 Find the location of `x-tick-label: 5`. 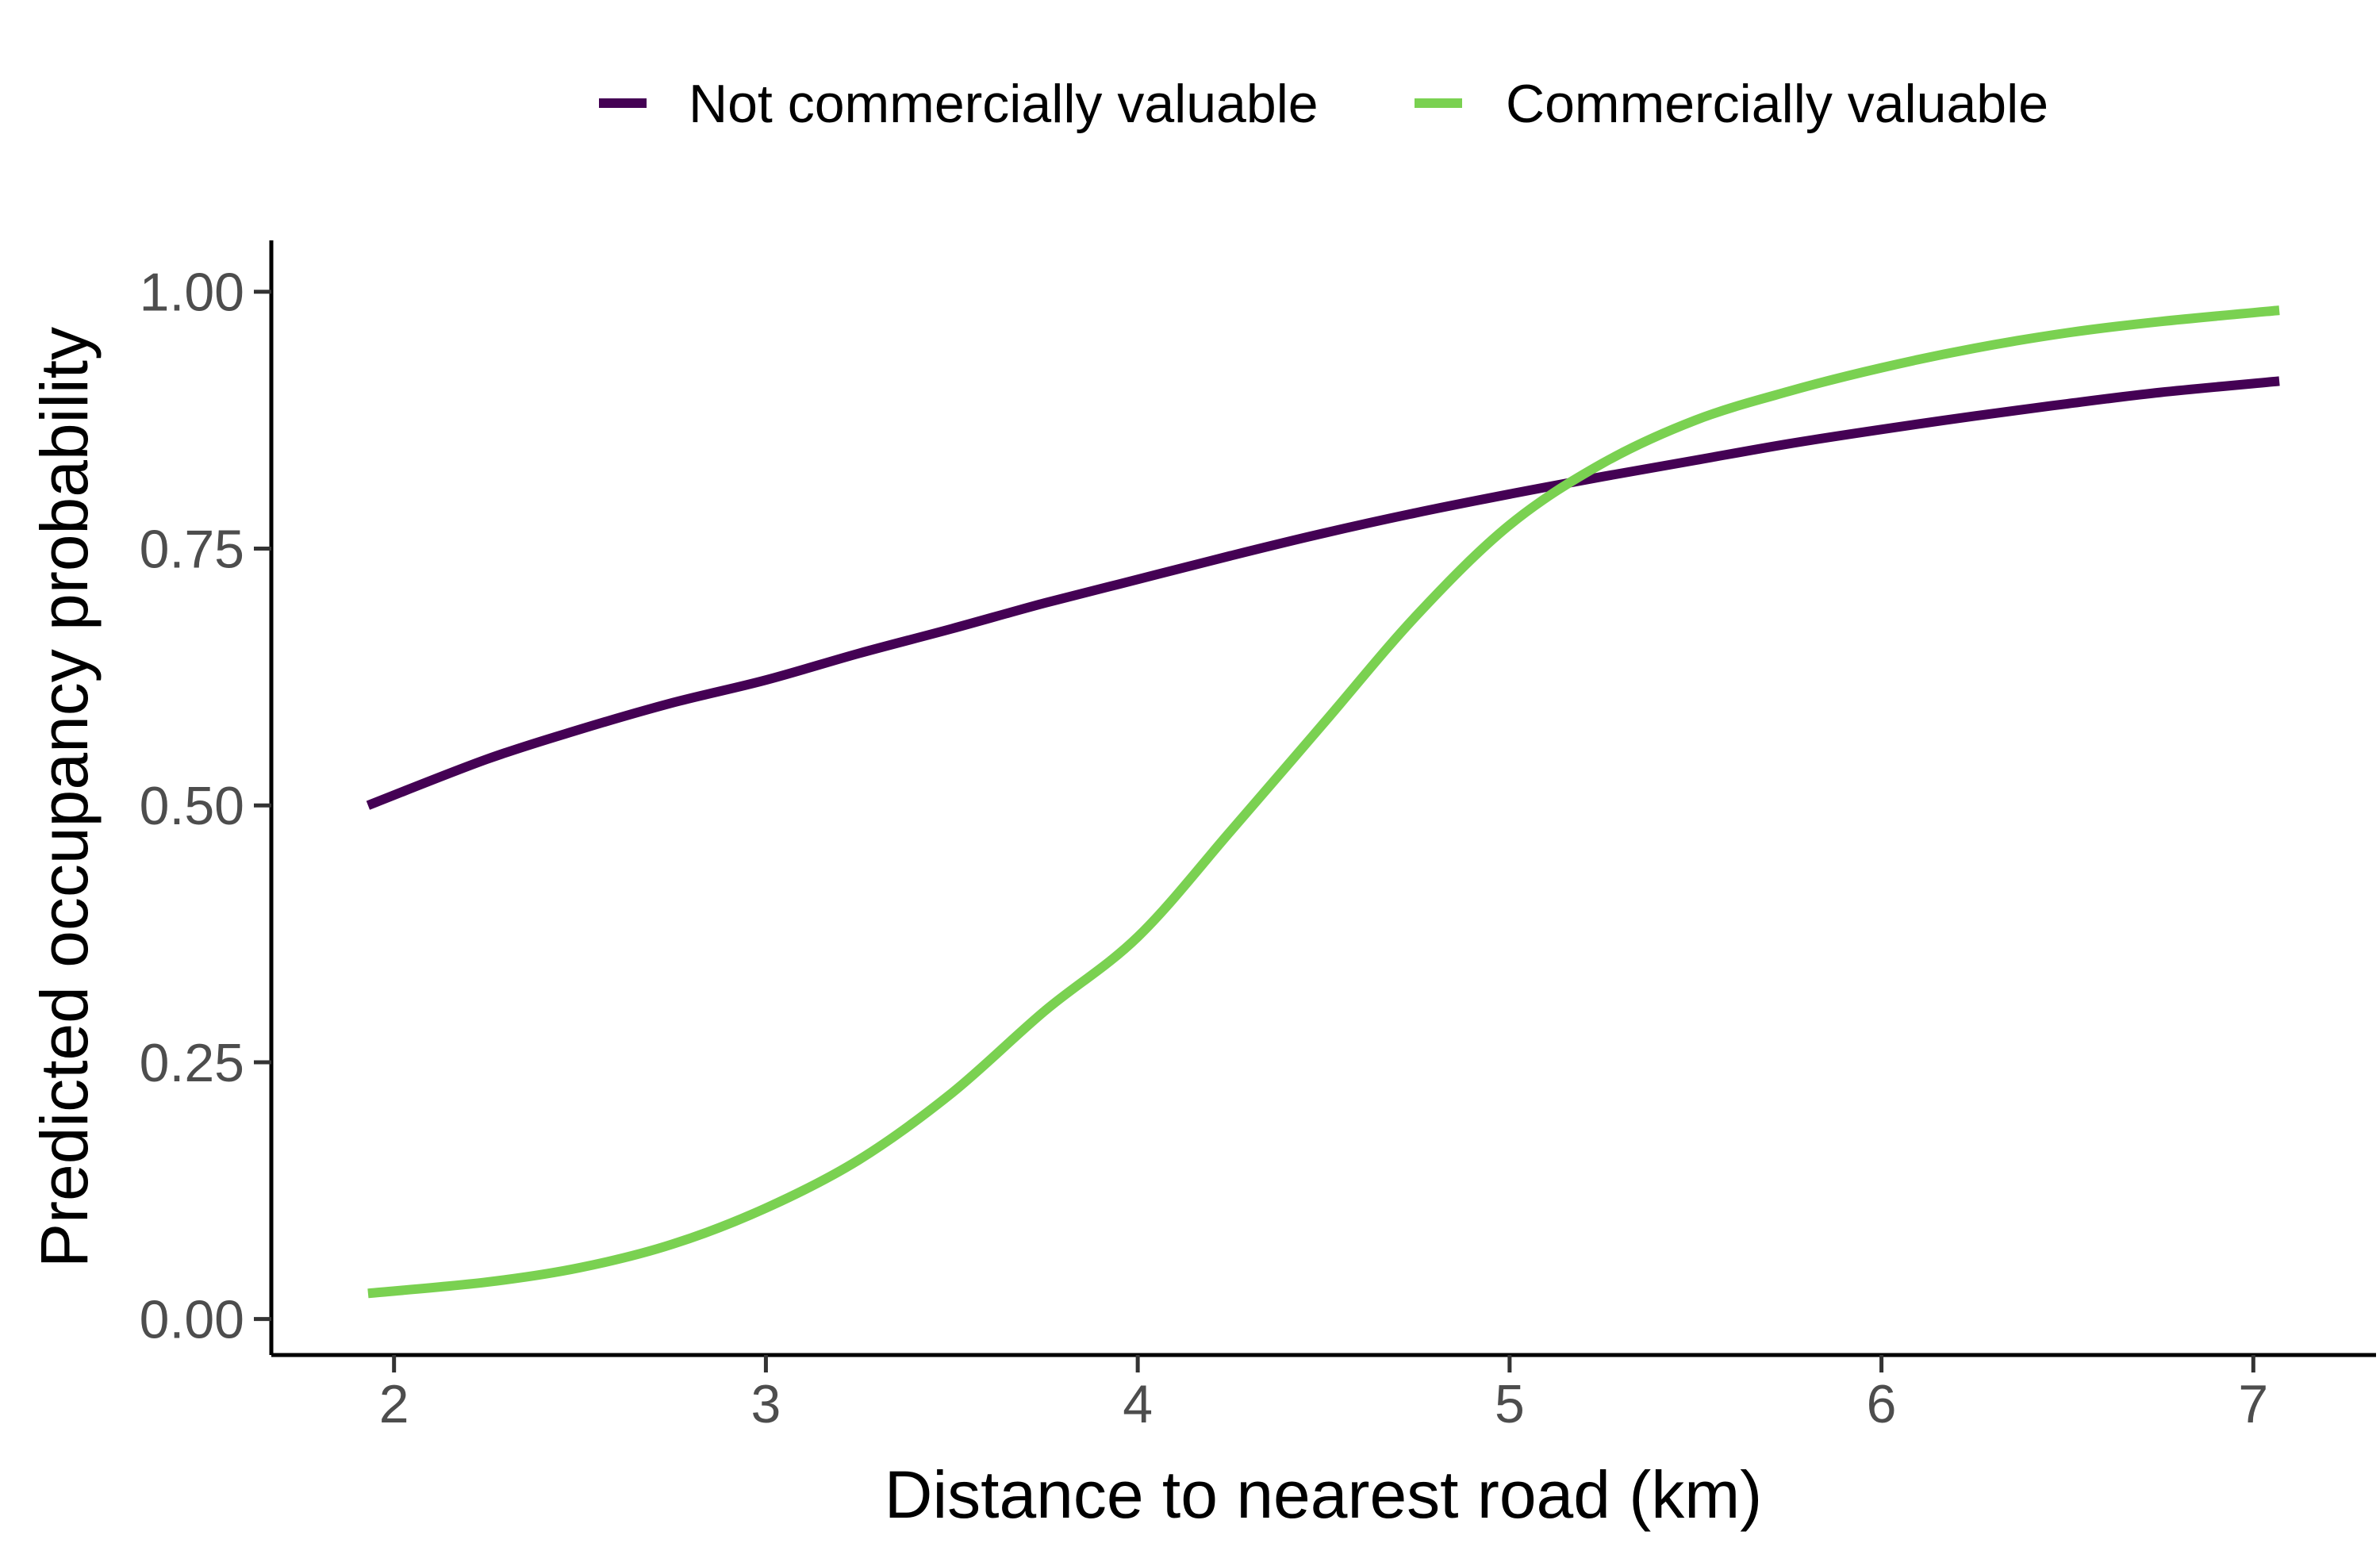

x-tick-label: 5 is located at coordinates (1510, 1404).